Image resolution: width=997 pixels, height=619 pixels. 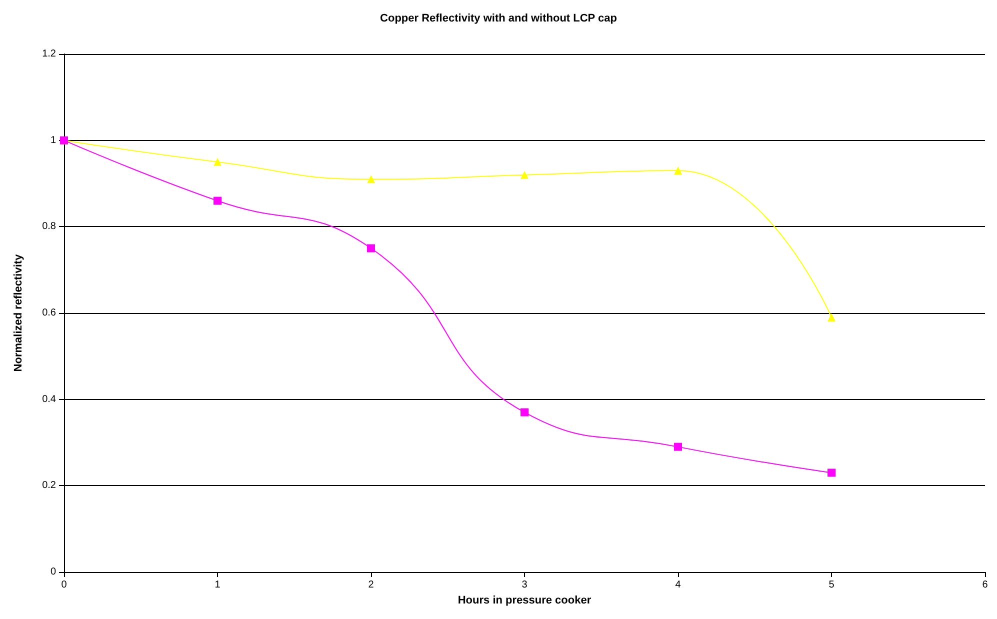 What do you see at coordinates (49, 399) in the screenshot?
I see `y-tick-label: 0.4` at bounding box center [49, 399].